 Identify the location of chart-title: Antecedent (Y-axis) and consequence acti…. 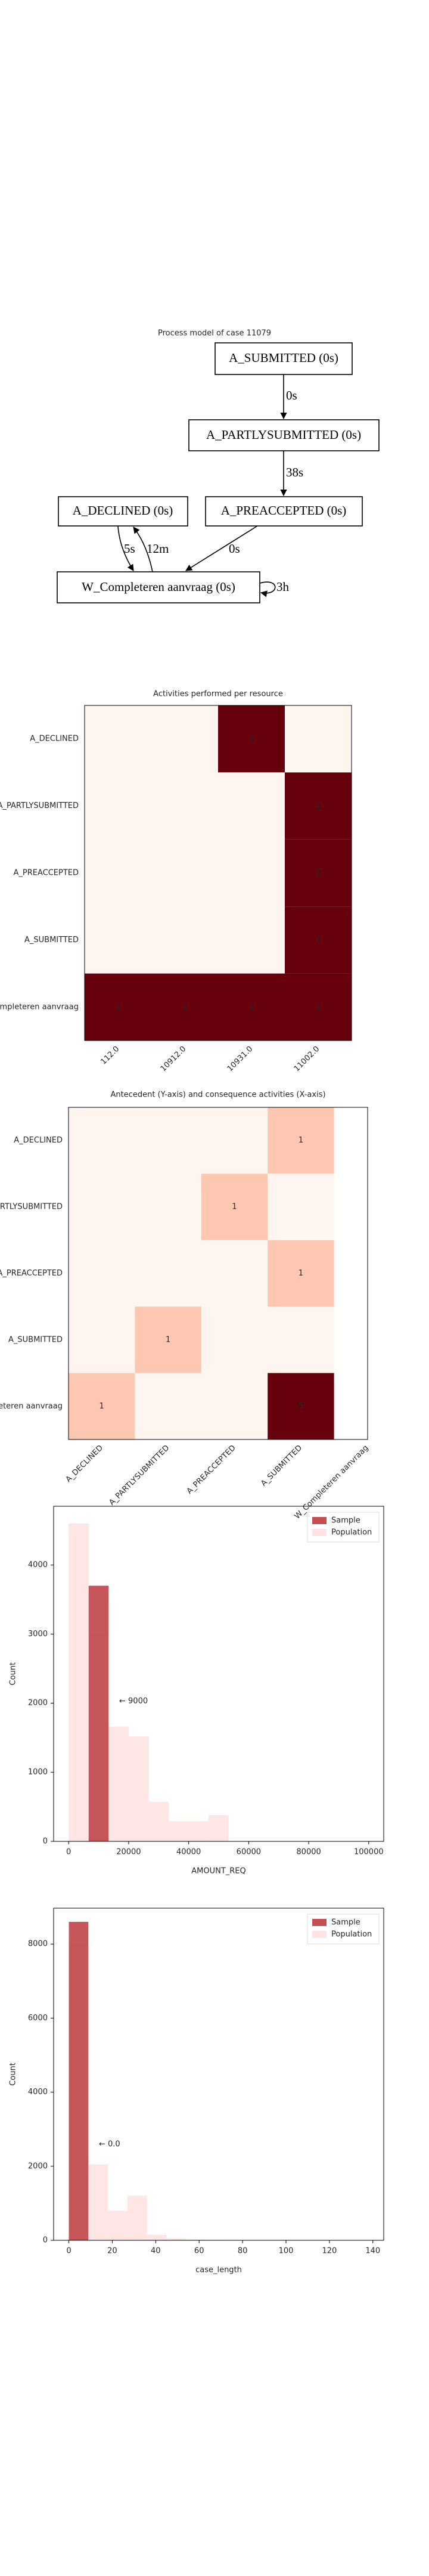
(217, 1095).